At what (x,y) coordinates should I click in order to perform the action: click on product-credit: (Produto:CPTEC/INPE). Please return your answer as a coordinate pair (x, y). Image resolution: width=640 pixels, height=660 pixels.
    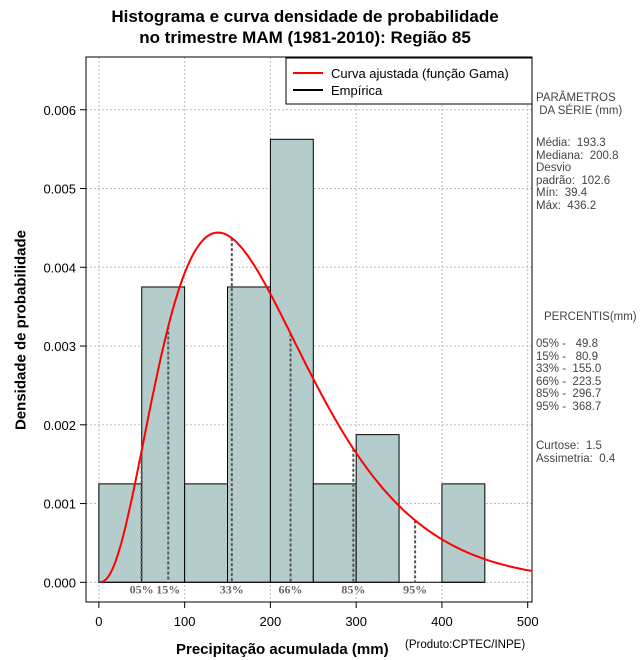
    Looking at the image, I should click on (465, 645).